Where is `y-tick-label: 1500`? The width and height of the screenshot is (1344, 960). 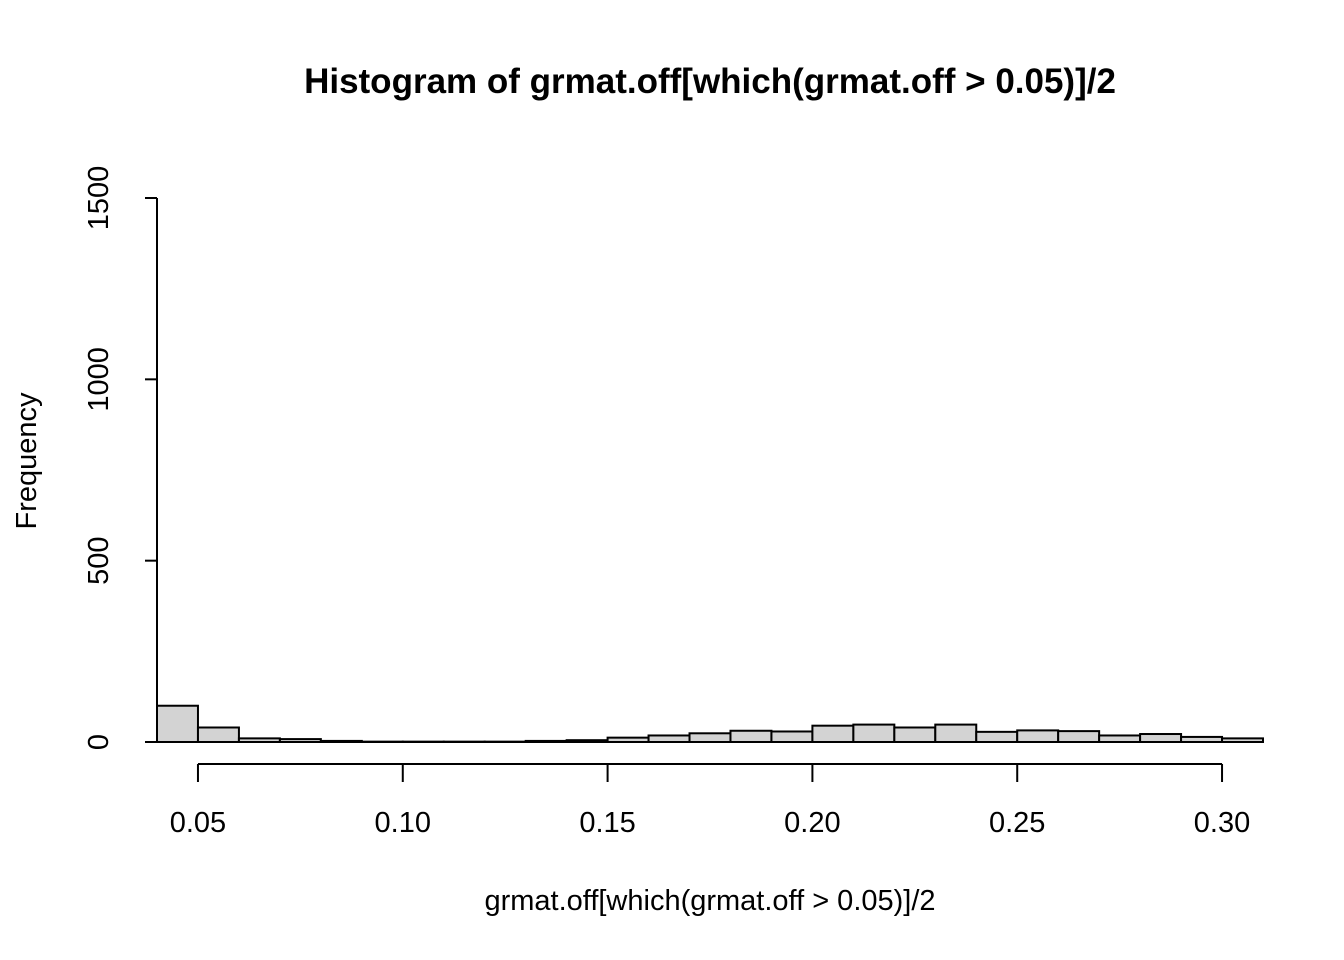 y-tick-label: 1500 is located at coordinates (99, 198).